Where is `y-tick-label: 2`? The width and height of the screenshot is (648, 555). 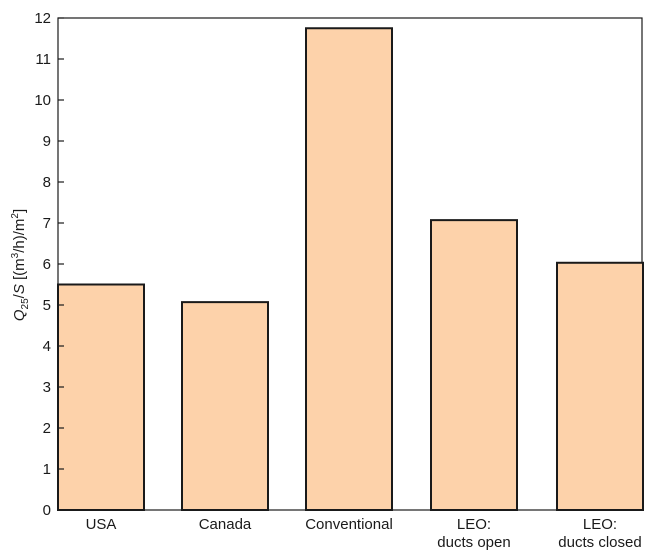
y-tick-label: 2 is located at coordinates (47, 428).